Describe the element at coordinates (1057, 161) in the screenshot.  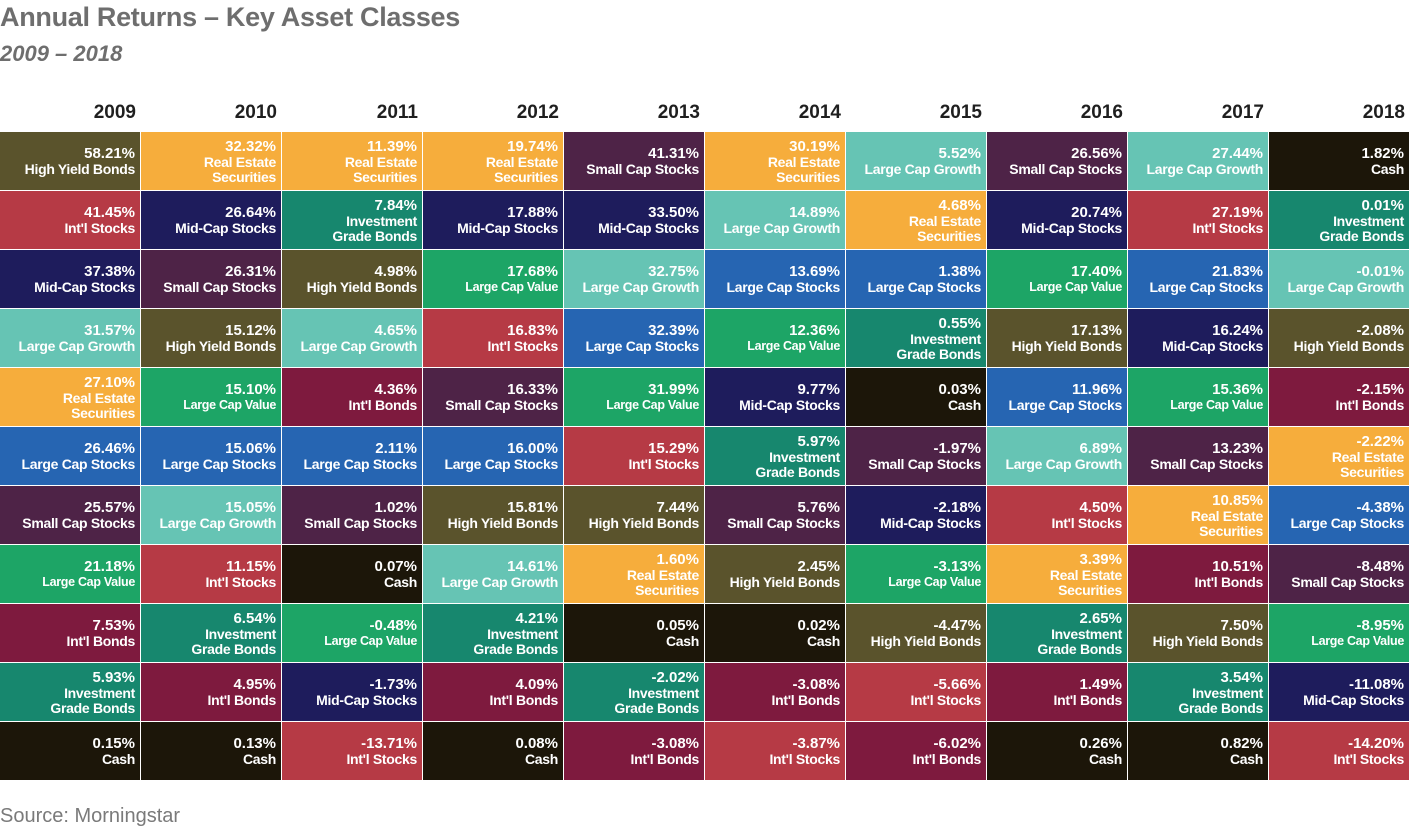
I see `return-cell-2016-small-cap-stocks: 26.56% Small Cap Stocks` at that location.